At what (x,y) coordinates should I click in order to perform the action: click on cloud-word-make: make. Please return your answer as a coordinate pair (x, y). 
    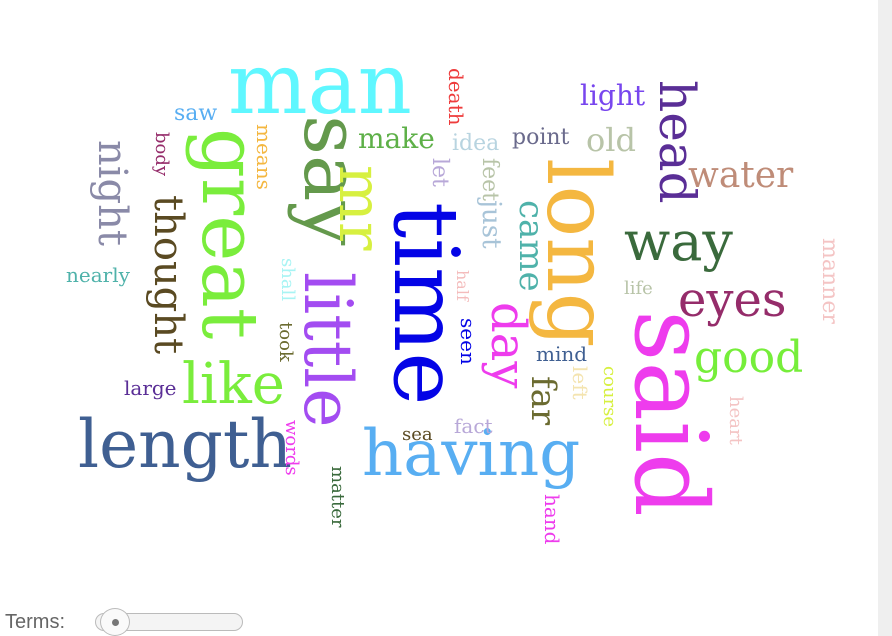
    Looking at the image, I should click on (396, 138).